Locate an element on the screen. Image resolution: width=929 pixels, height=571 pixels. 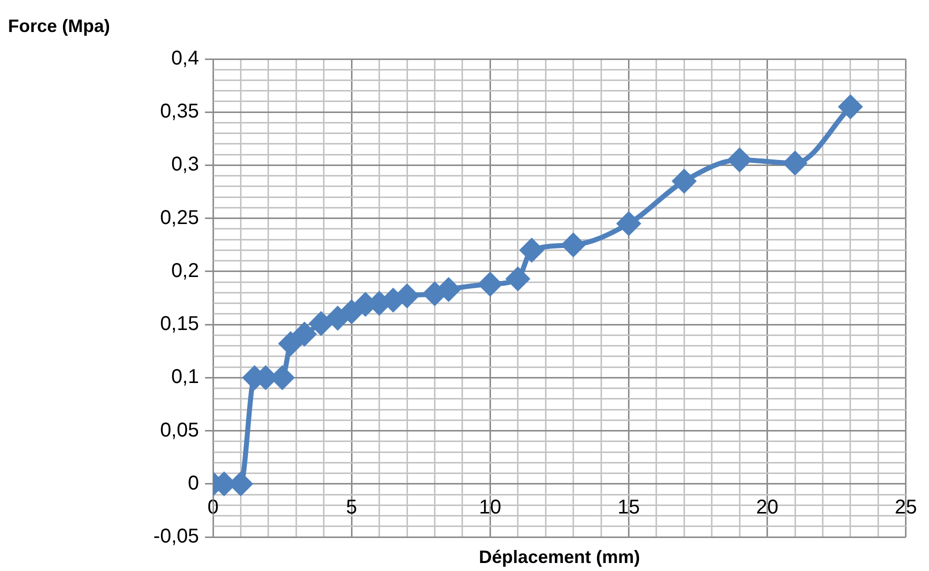
y-tick-label: -0,05 is located at coordinates (176, 537).